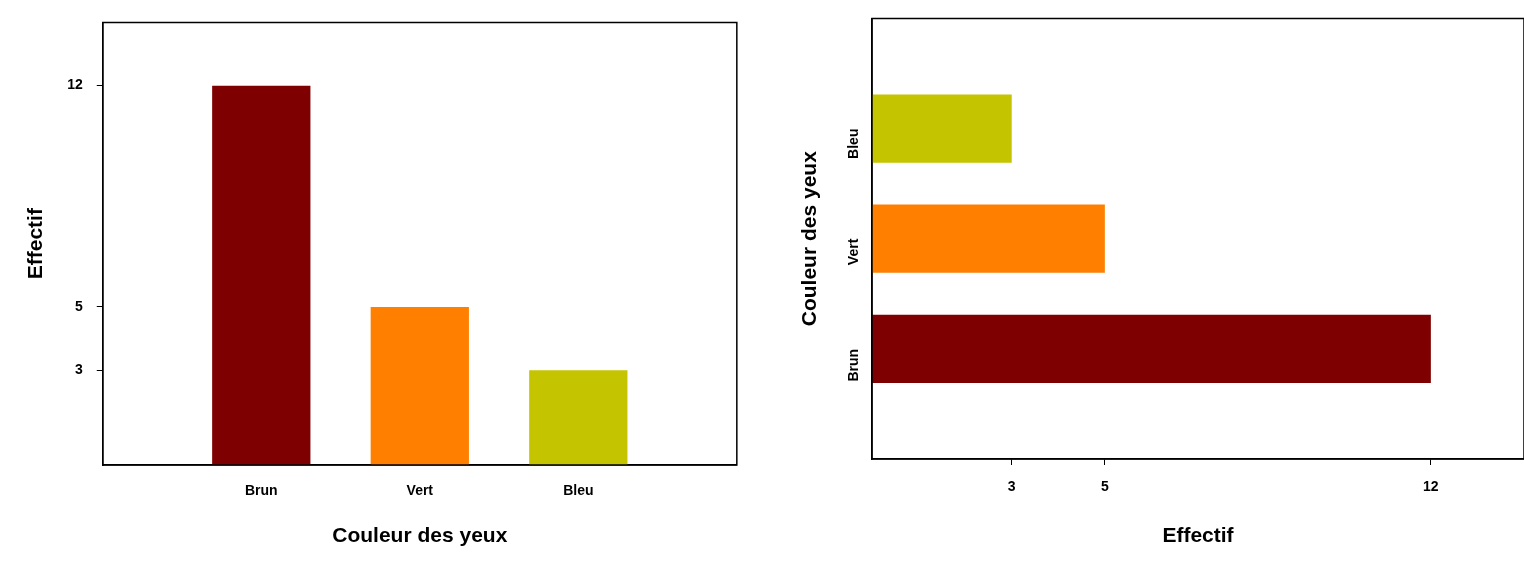  I want to click on x-tick-label: Bleu, so click(578, 490).